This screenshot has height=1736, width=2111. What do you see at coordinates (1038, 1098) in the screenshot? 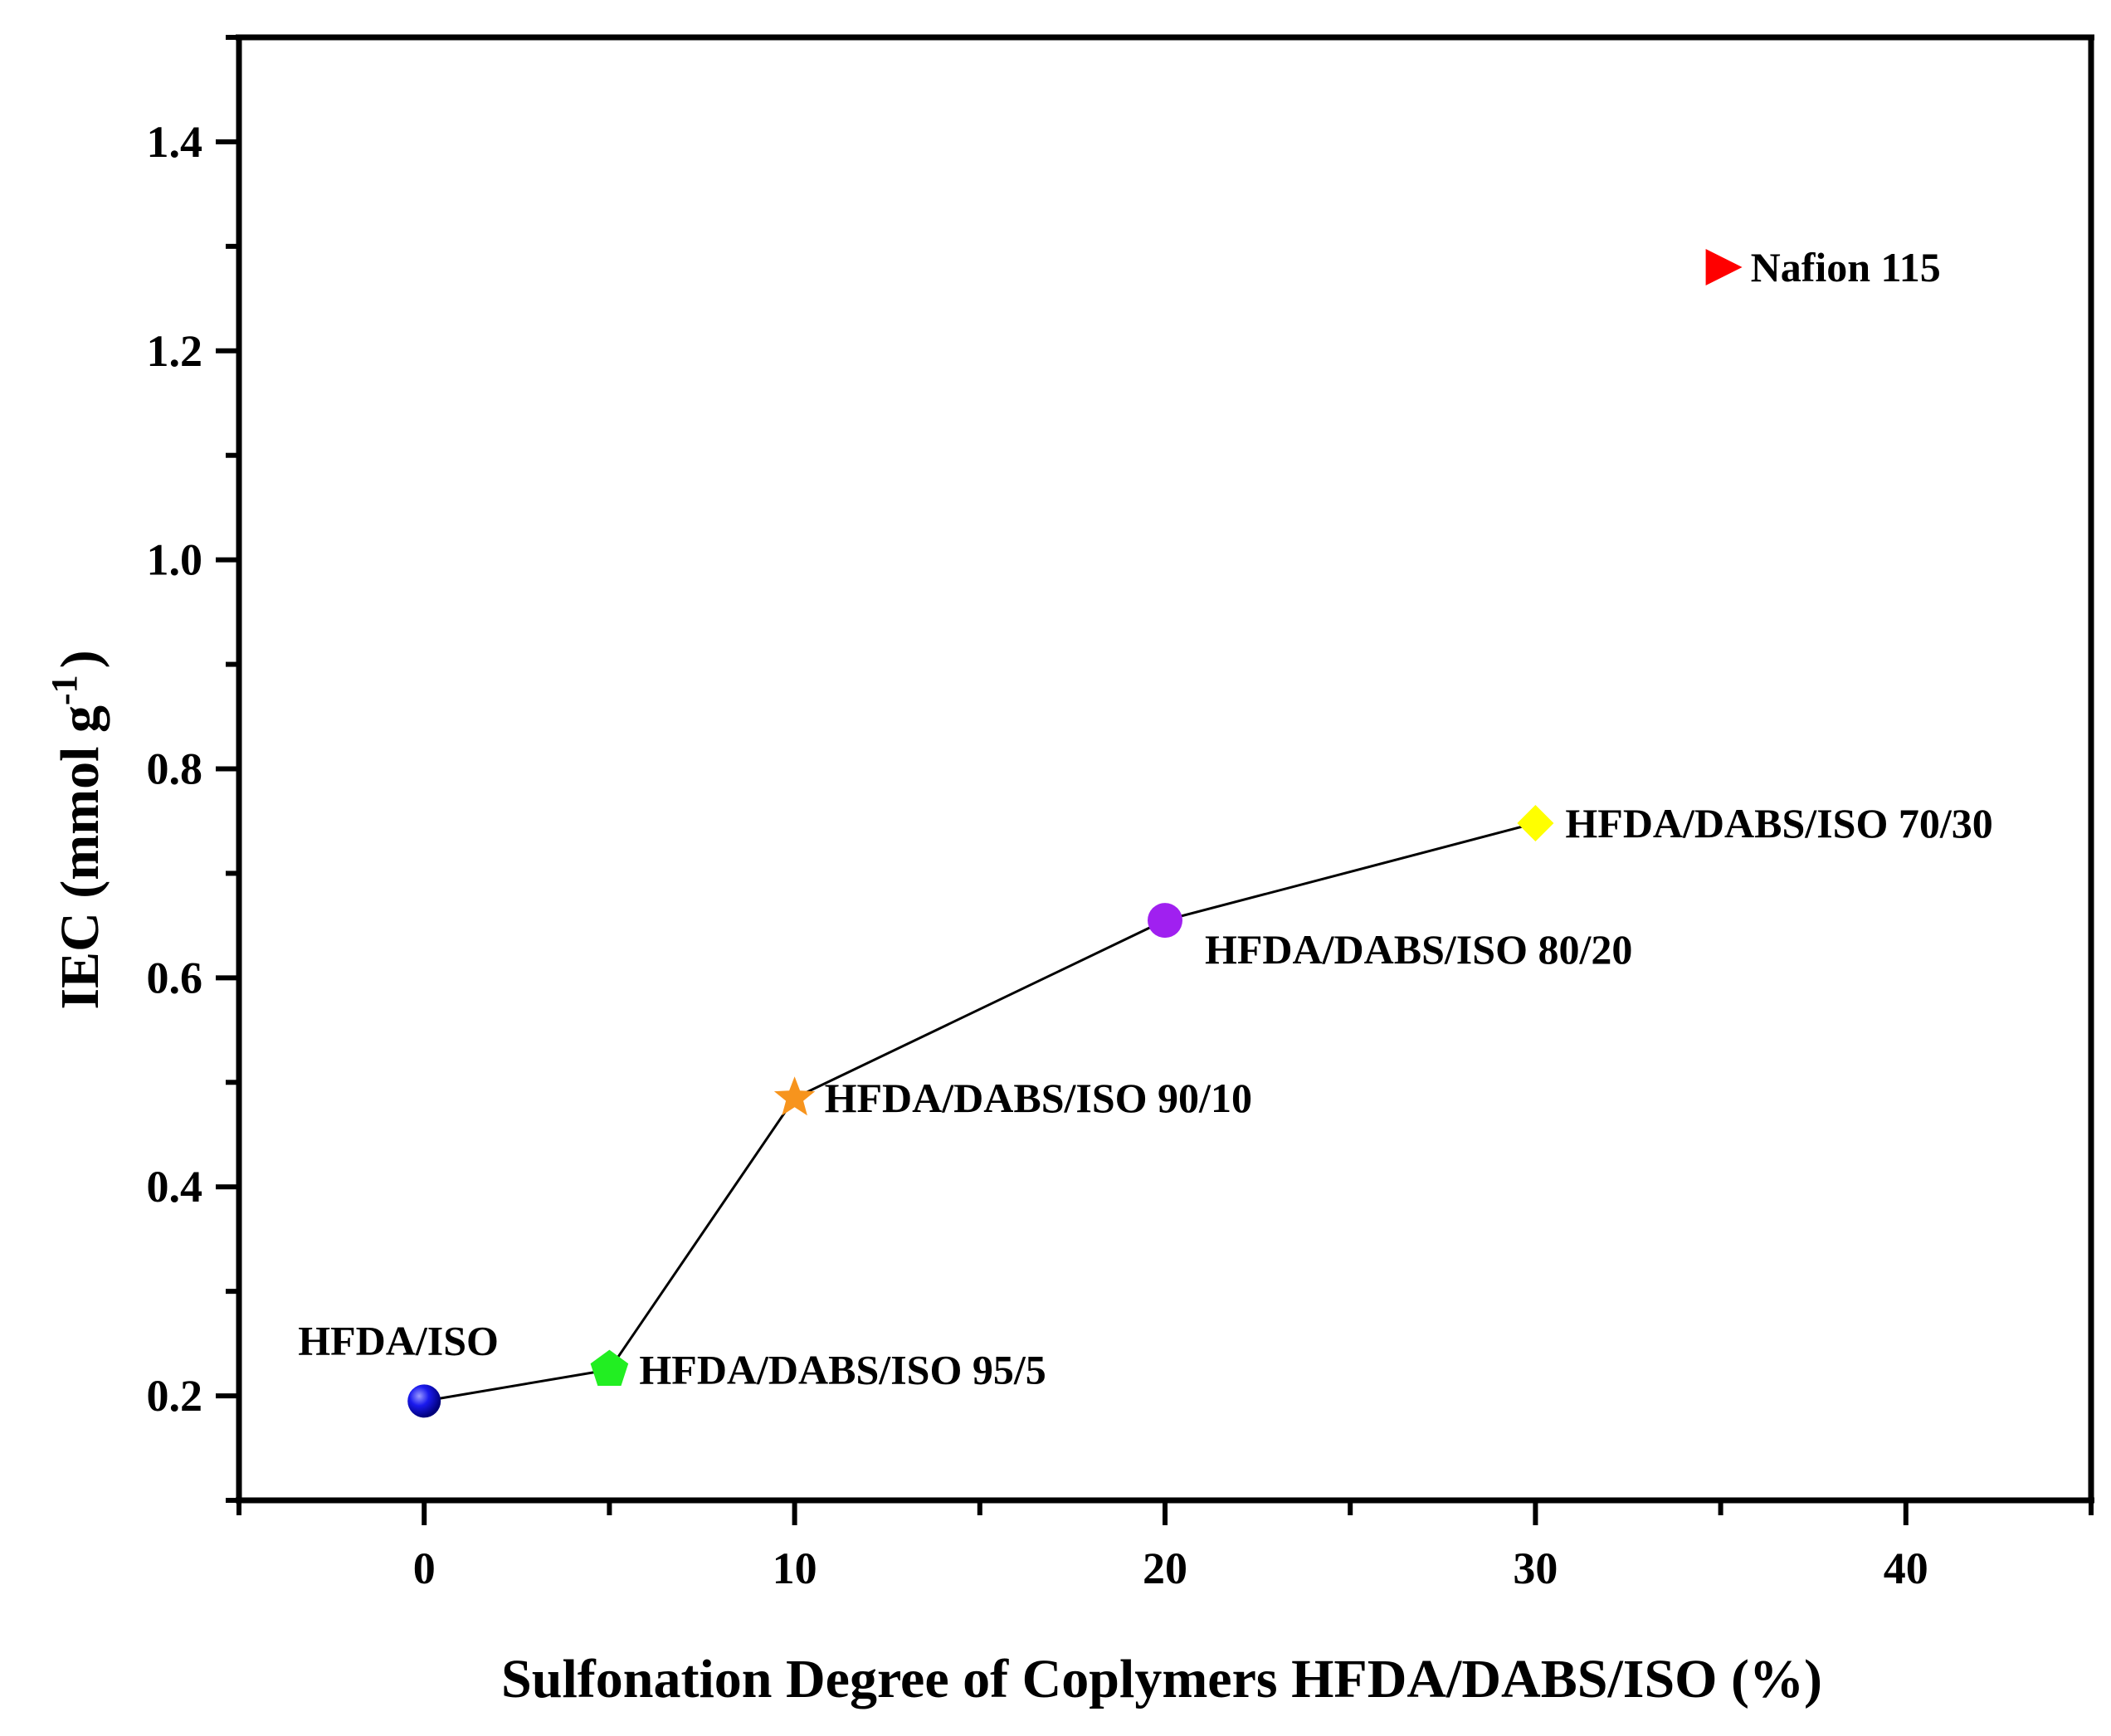
I see `data-point-label: HFDA/DABS/ISO 90/10` at bounding box center [1038, 1098].